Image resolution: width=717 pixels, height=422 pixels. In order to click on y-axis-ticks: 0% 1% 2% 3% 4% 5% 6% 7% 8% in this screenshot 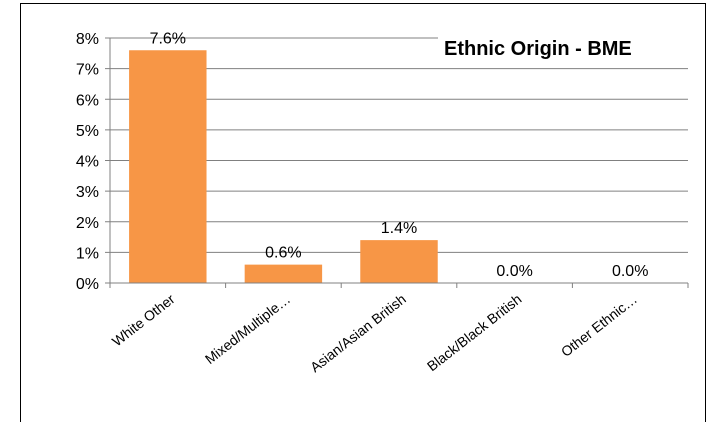, I will do `click(93, 162)`.